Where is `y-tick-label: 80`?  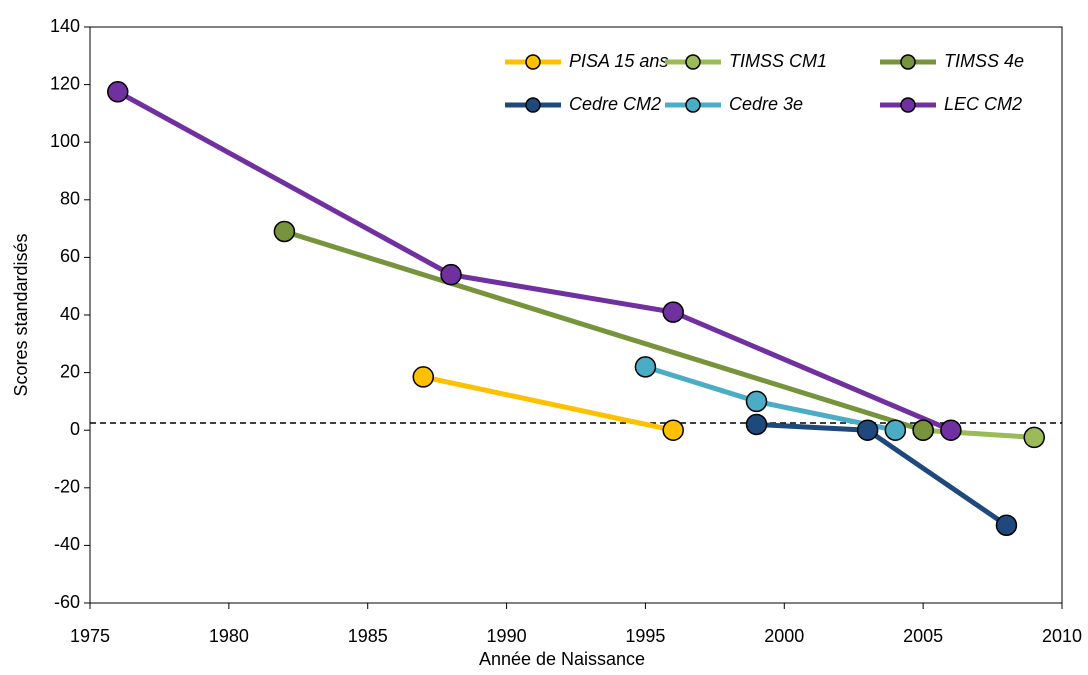
y-tick-label: 80 is located at coordinates (70, 199).